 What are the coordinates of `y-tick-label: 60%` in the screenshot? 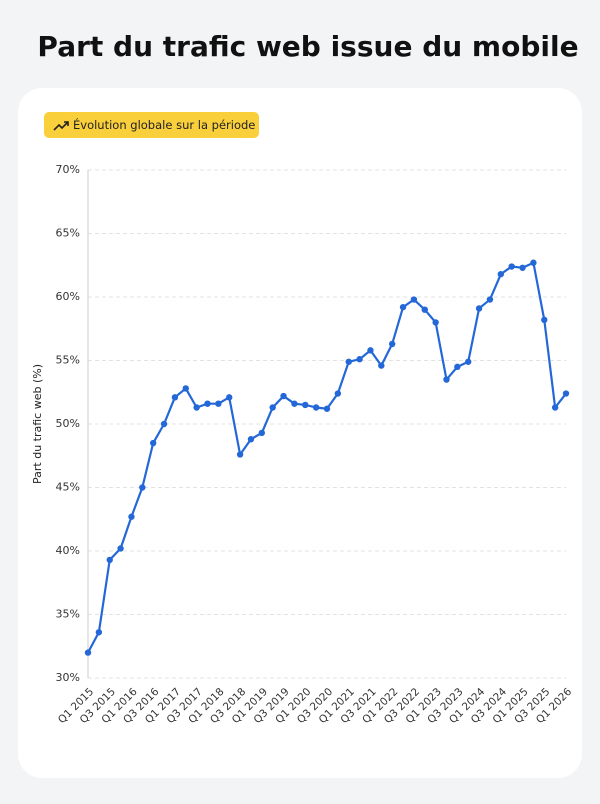 It's located at (68, 296).